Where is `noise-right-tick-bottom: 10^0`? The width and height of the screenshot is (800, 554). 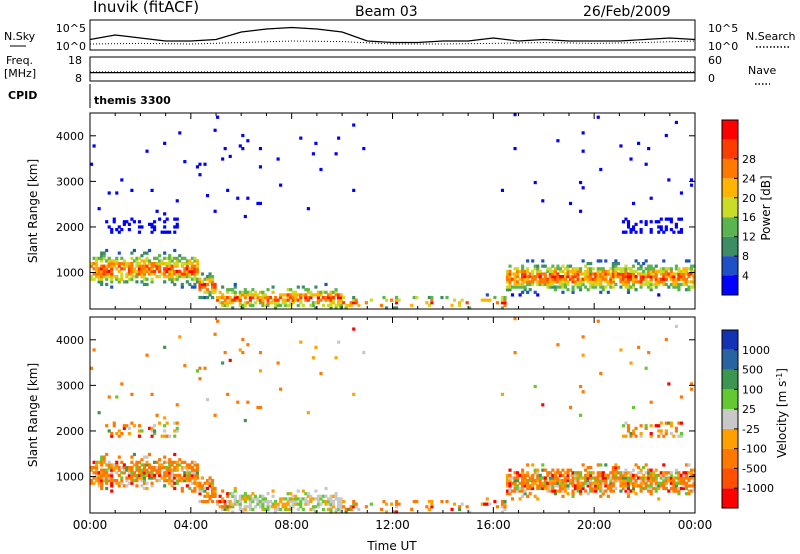
noise-right-tick-bottom: 10^0 is located at coordinates (723, 46).